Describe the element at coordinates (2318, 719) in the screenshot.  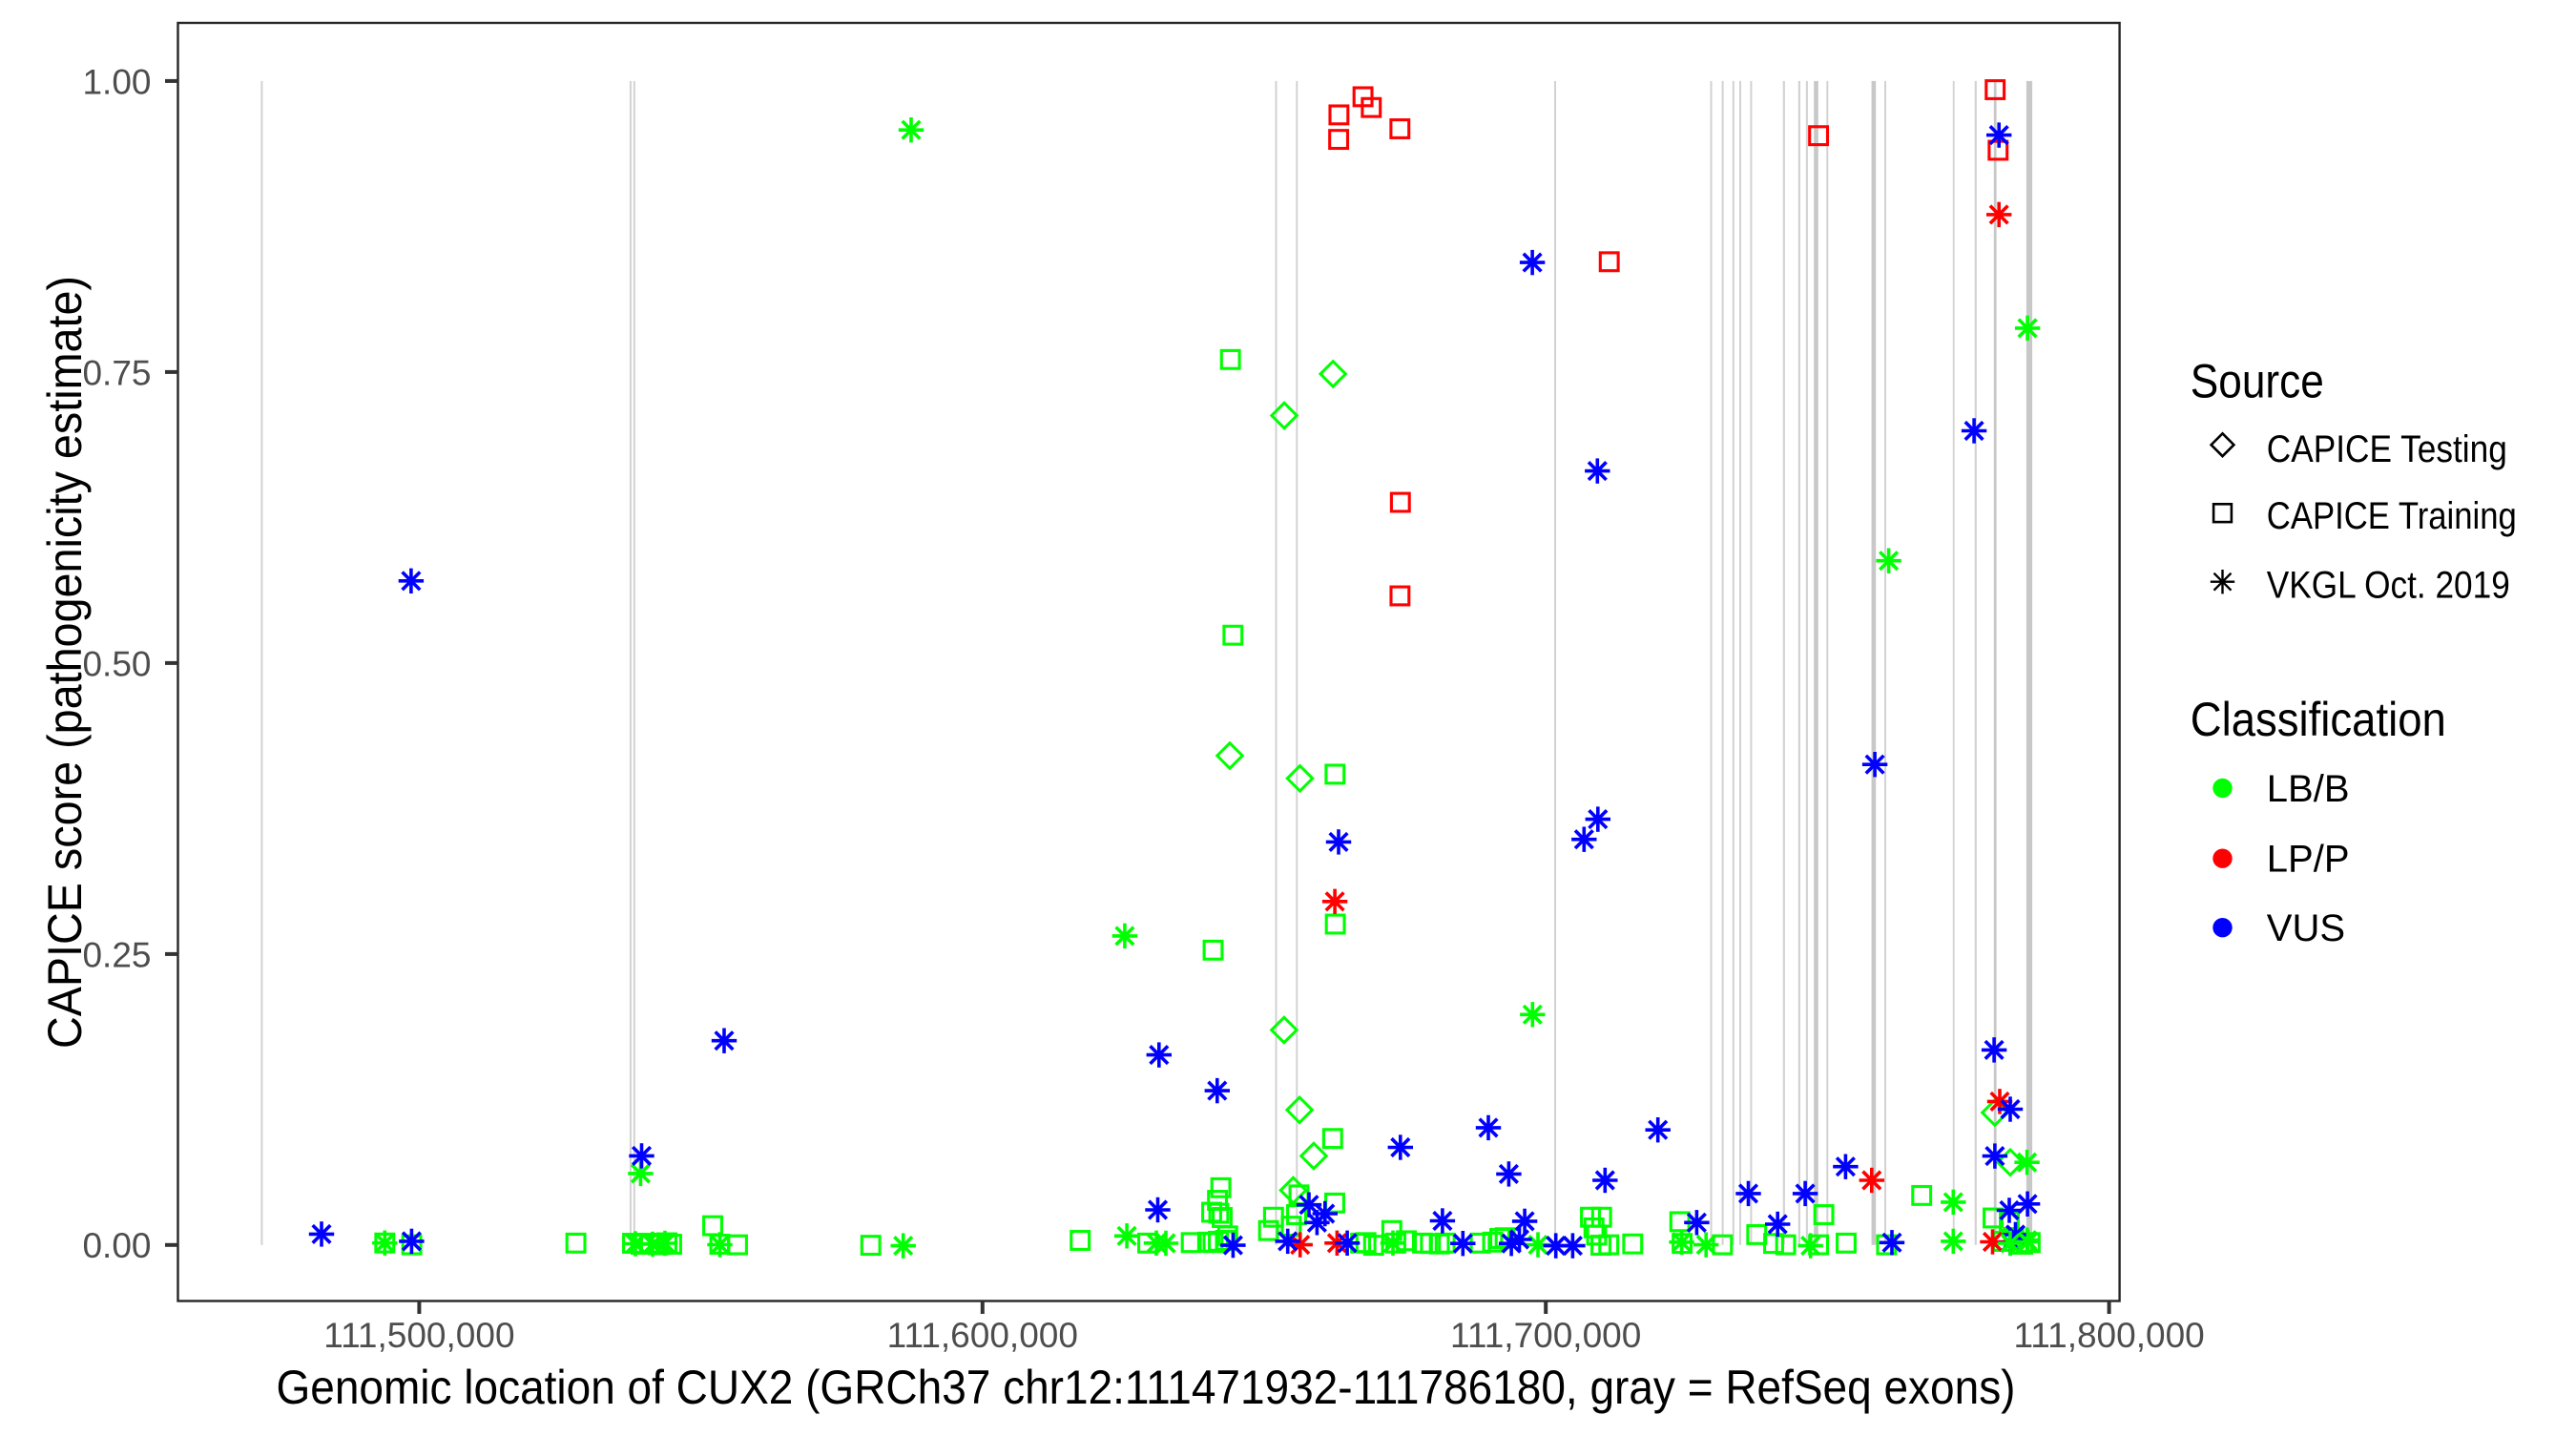
I see `svg-text: Classification` at that location.